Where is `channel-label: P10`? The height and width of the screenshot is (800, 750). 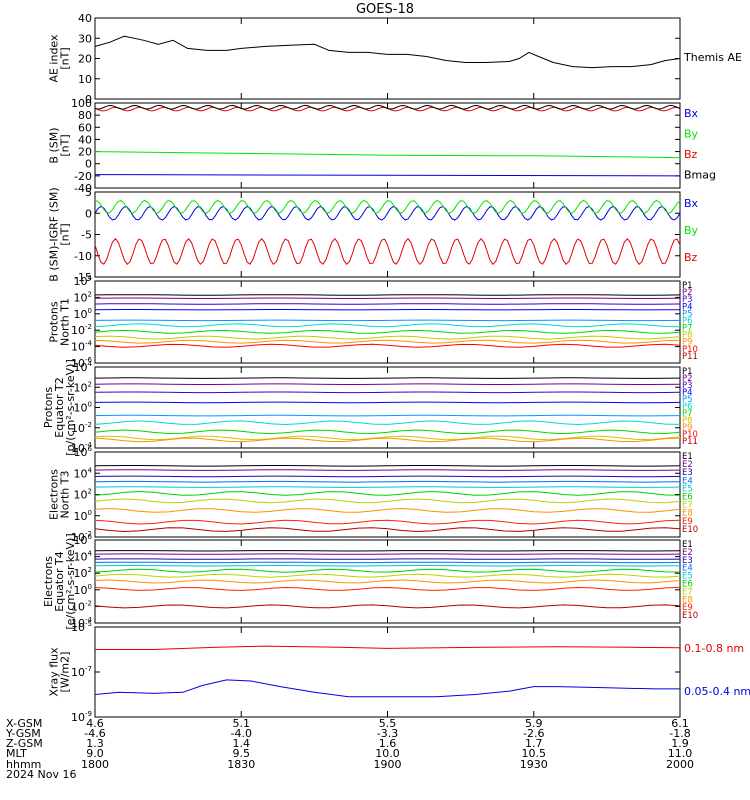 channel-label: P10 is located at coordinates (690, 435).